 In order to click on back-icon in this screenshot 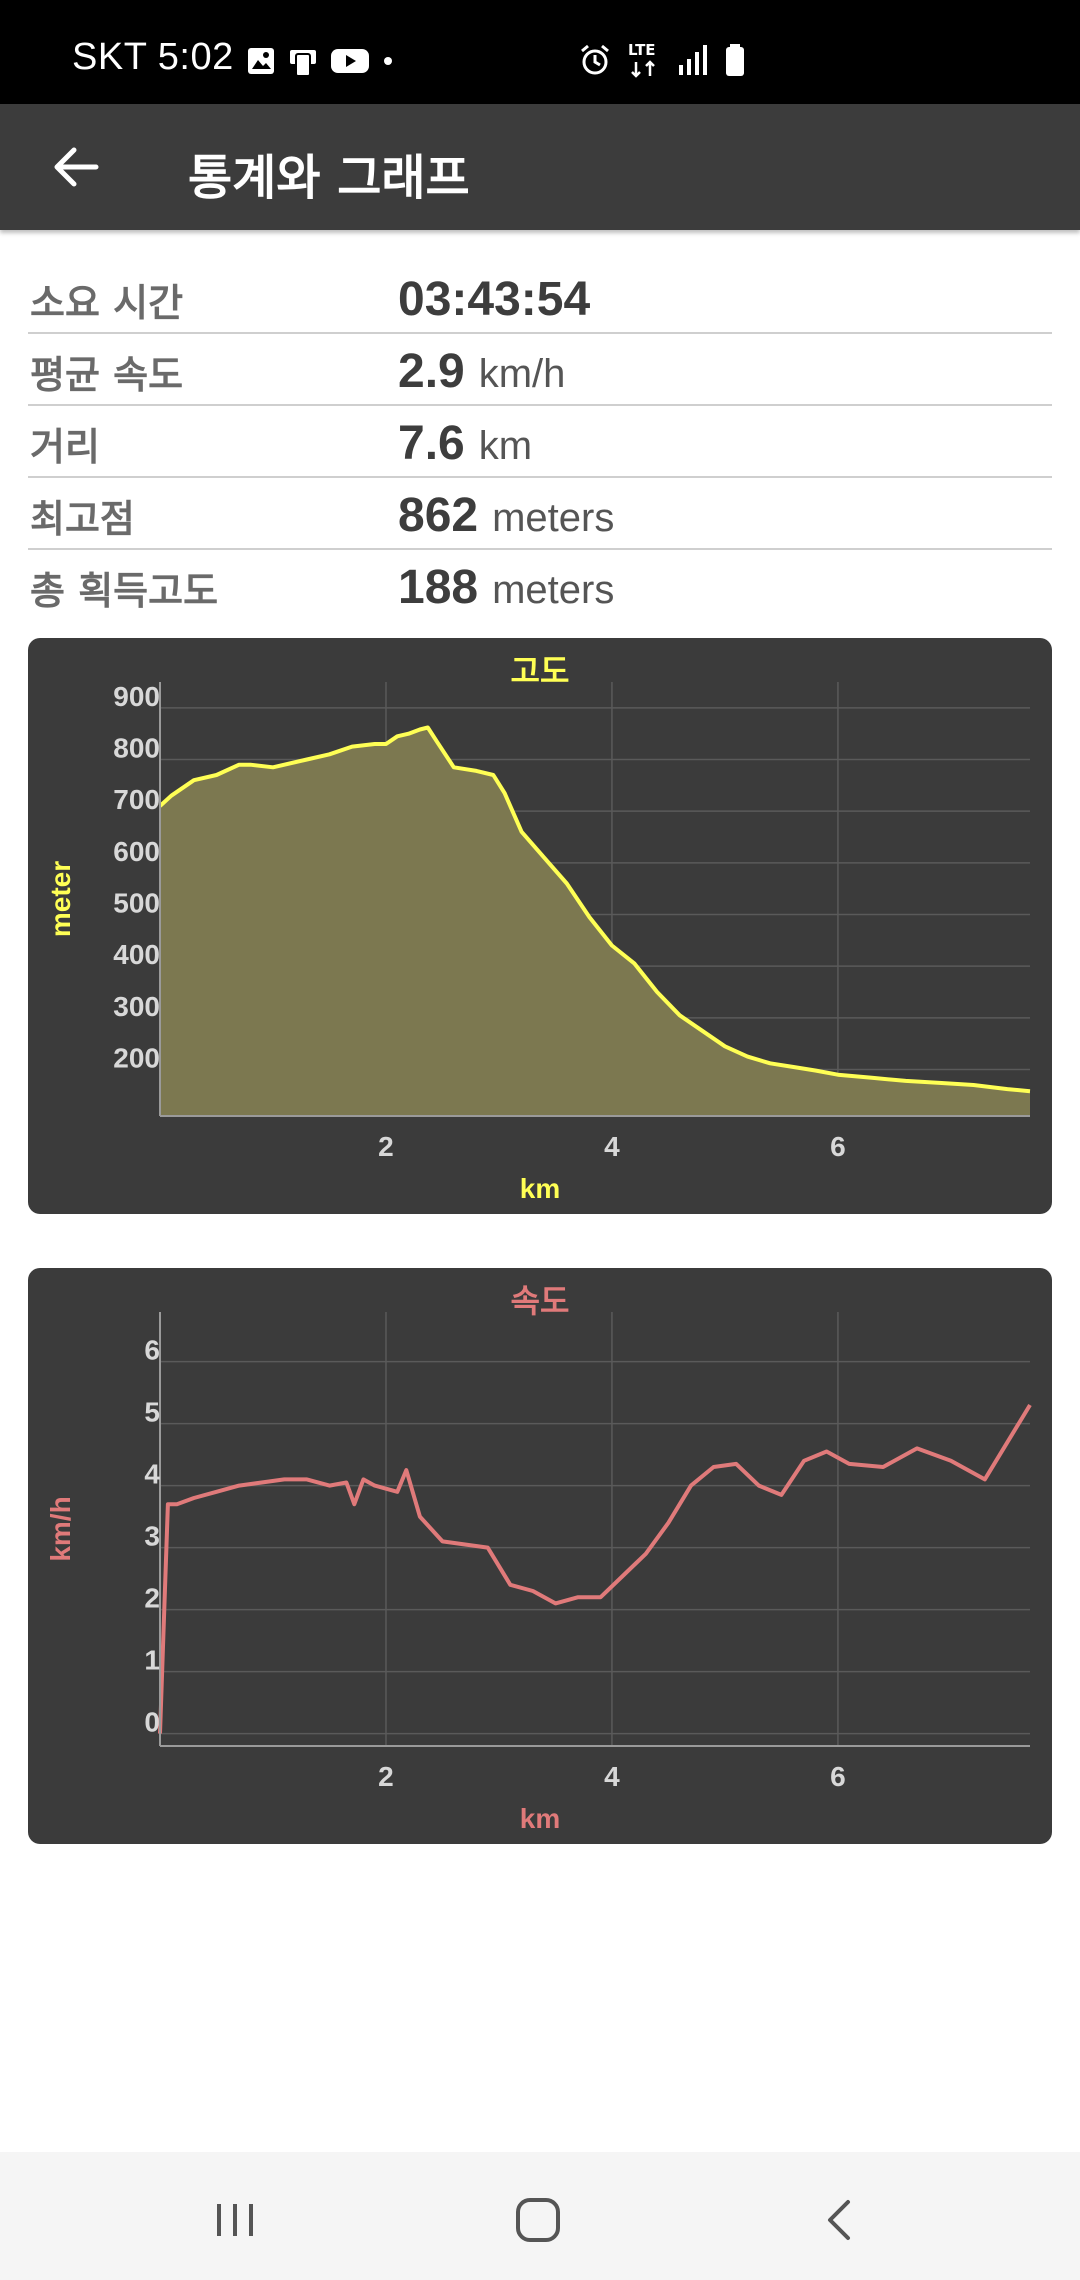, I will do `click(840, 2220)`.